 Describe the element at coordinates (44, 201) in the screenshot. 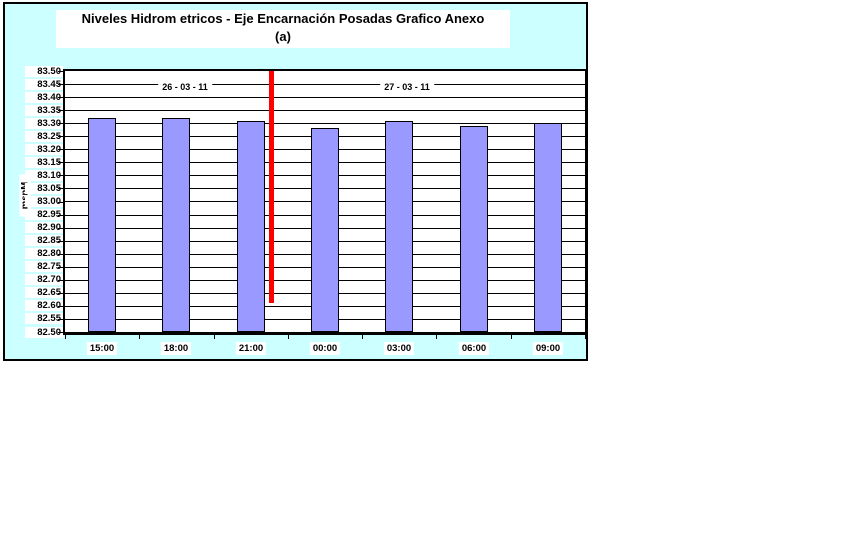

I see `y-tick-label: 83.00` at that location.